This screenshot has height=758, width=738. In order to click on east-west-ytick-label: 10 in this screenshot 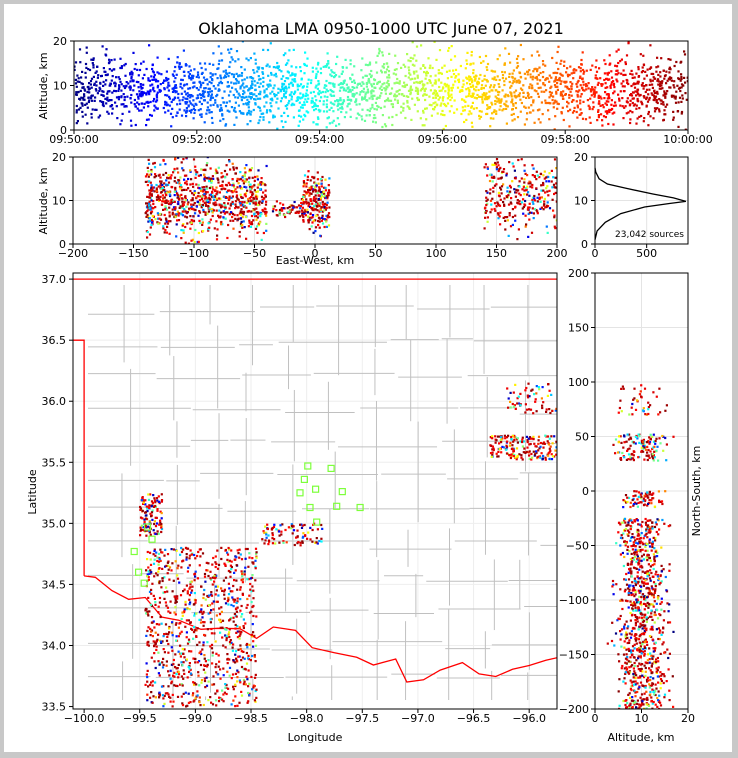, I will do `click(59, 201)`.